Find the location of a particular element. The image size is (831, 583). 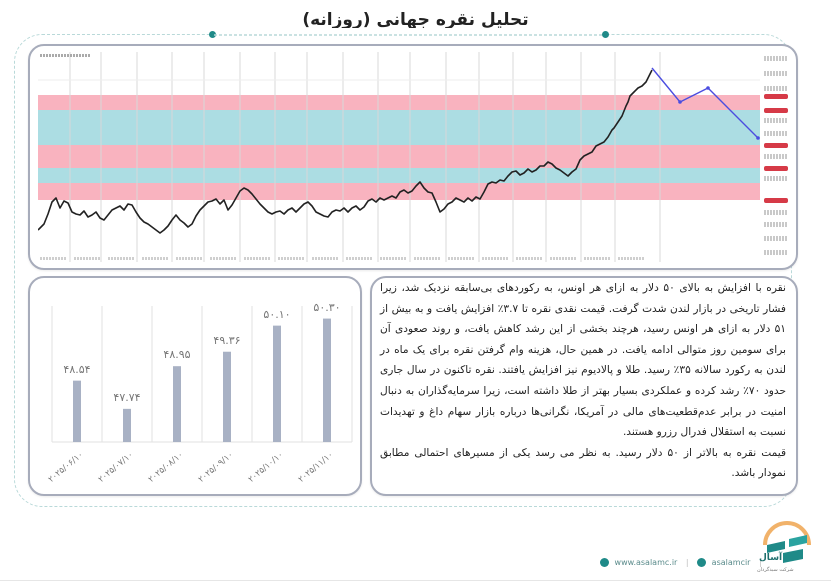

bar-value-label: ۵۰.۳۰ is located at coordinates (327, 307).